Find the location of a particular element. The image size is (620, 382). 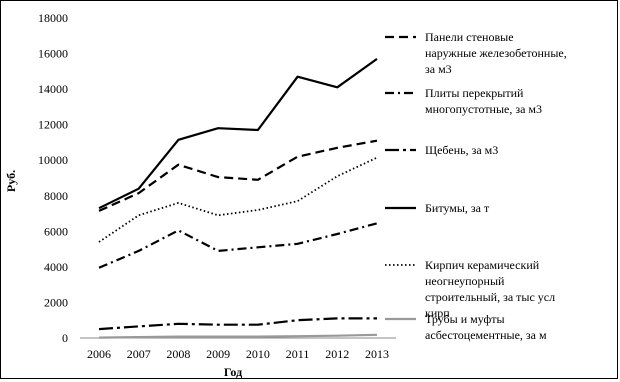

x-tick-label: 2006 is located at coordinates (99, 354).